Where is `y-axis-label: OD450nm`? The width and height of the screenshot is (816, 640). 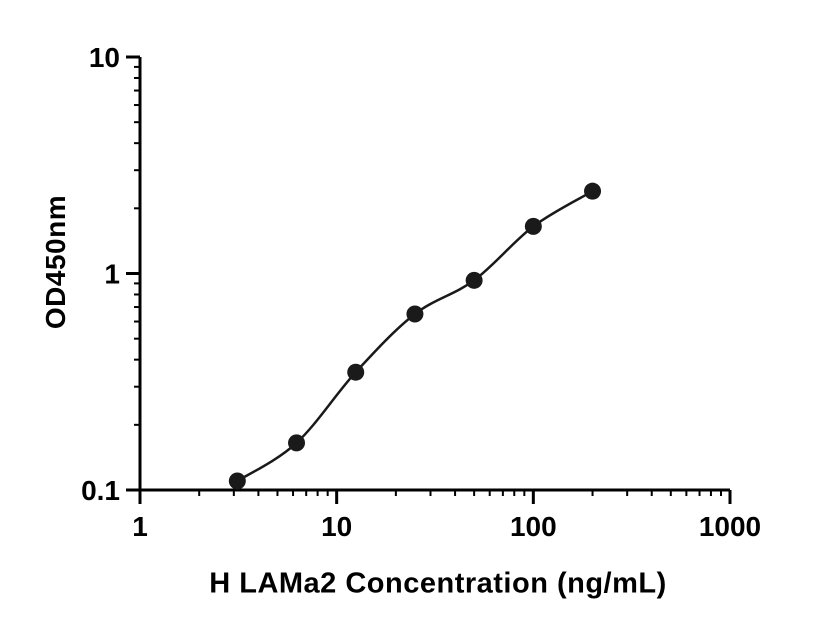 y-axis-label: OD450nm is located at coordinates (55, 262).